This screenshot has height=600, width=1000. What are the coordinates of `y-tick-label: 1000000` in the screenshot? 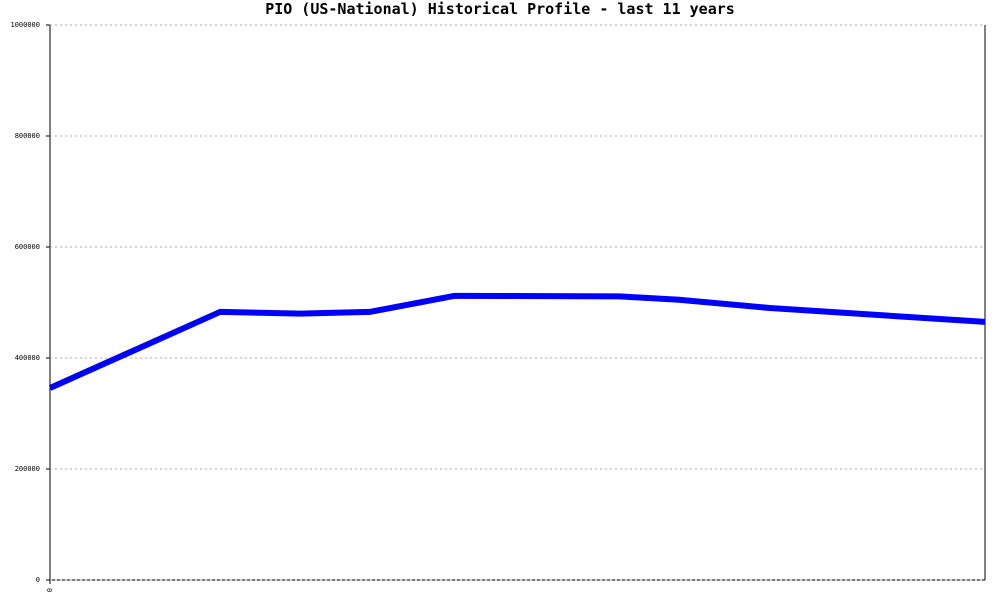 It's located at (25, 25).